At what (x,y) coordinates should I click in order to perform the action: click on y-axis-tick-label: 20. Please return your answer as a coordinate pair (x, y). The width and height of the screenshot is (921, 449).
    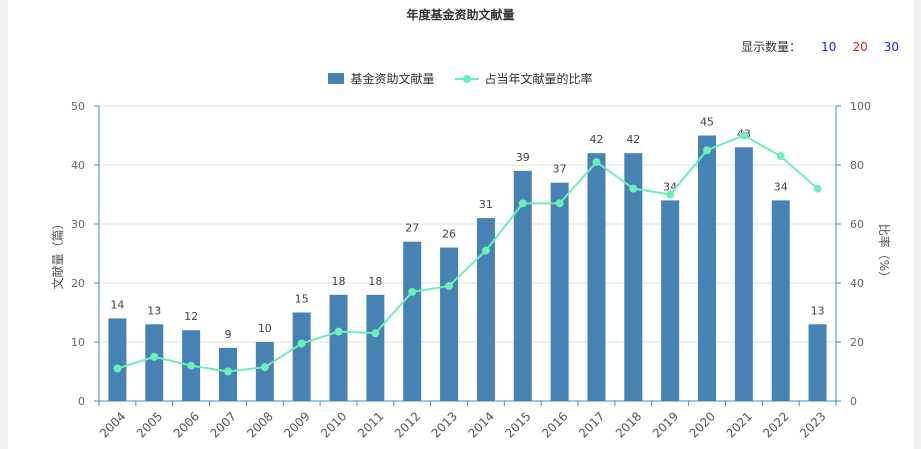
    Looking at the image, I should click on (78, 283).